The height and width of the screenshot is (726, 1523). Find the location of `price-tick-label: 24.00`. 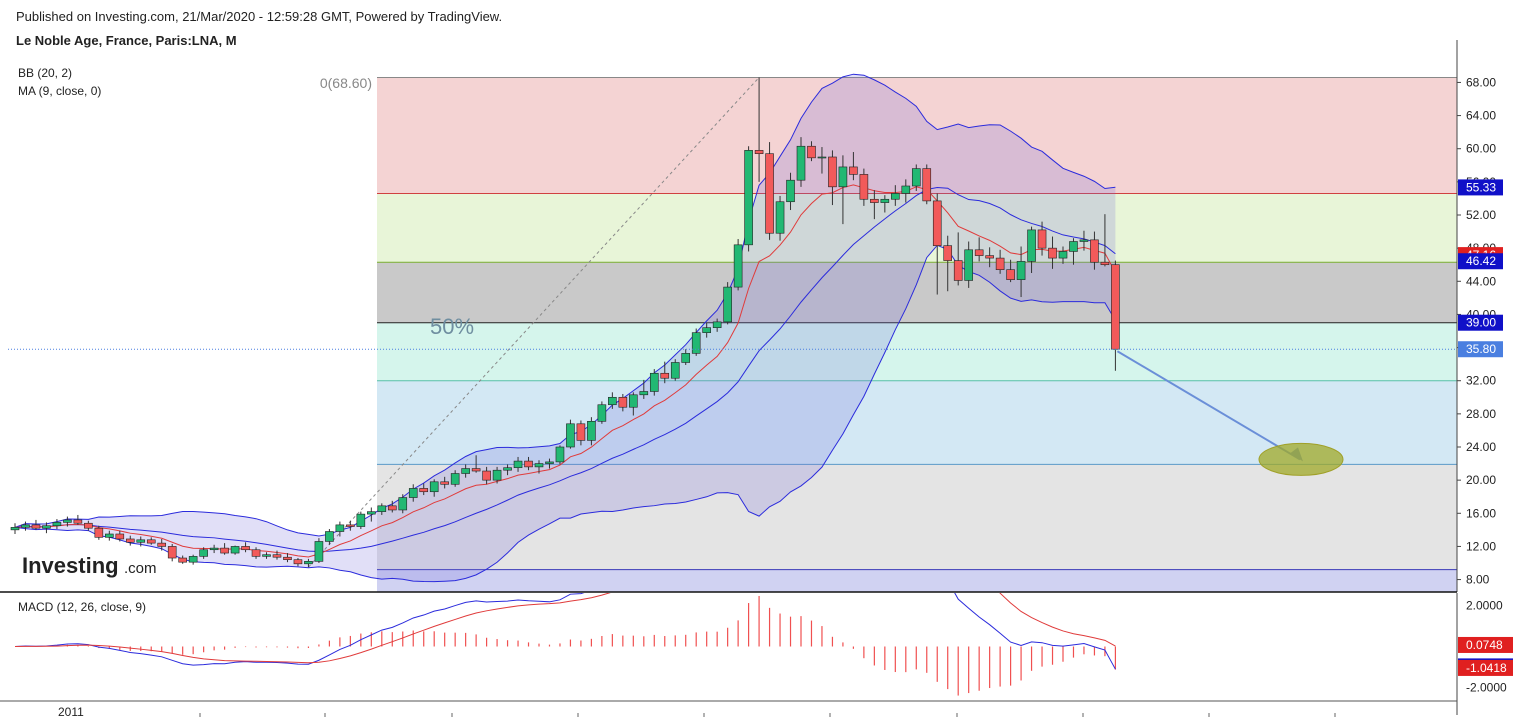

price-tick-label: 24.00 is located at coordinates (1481, 447).